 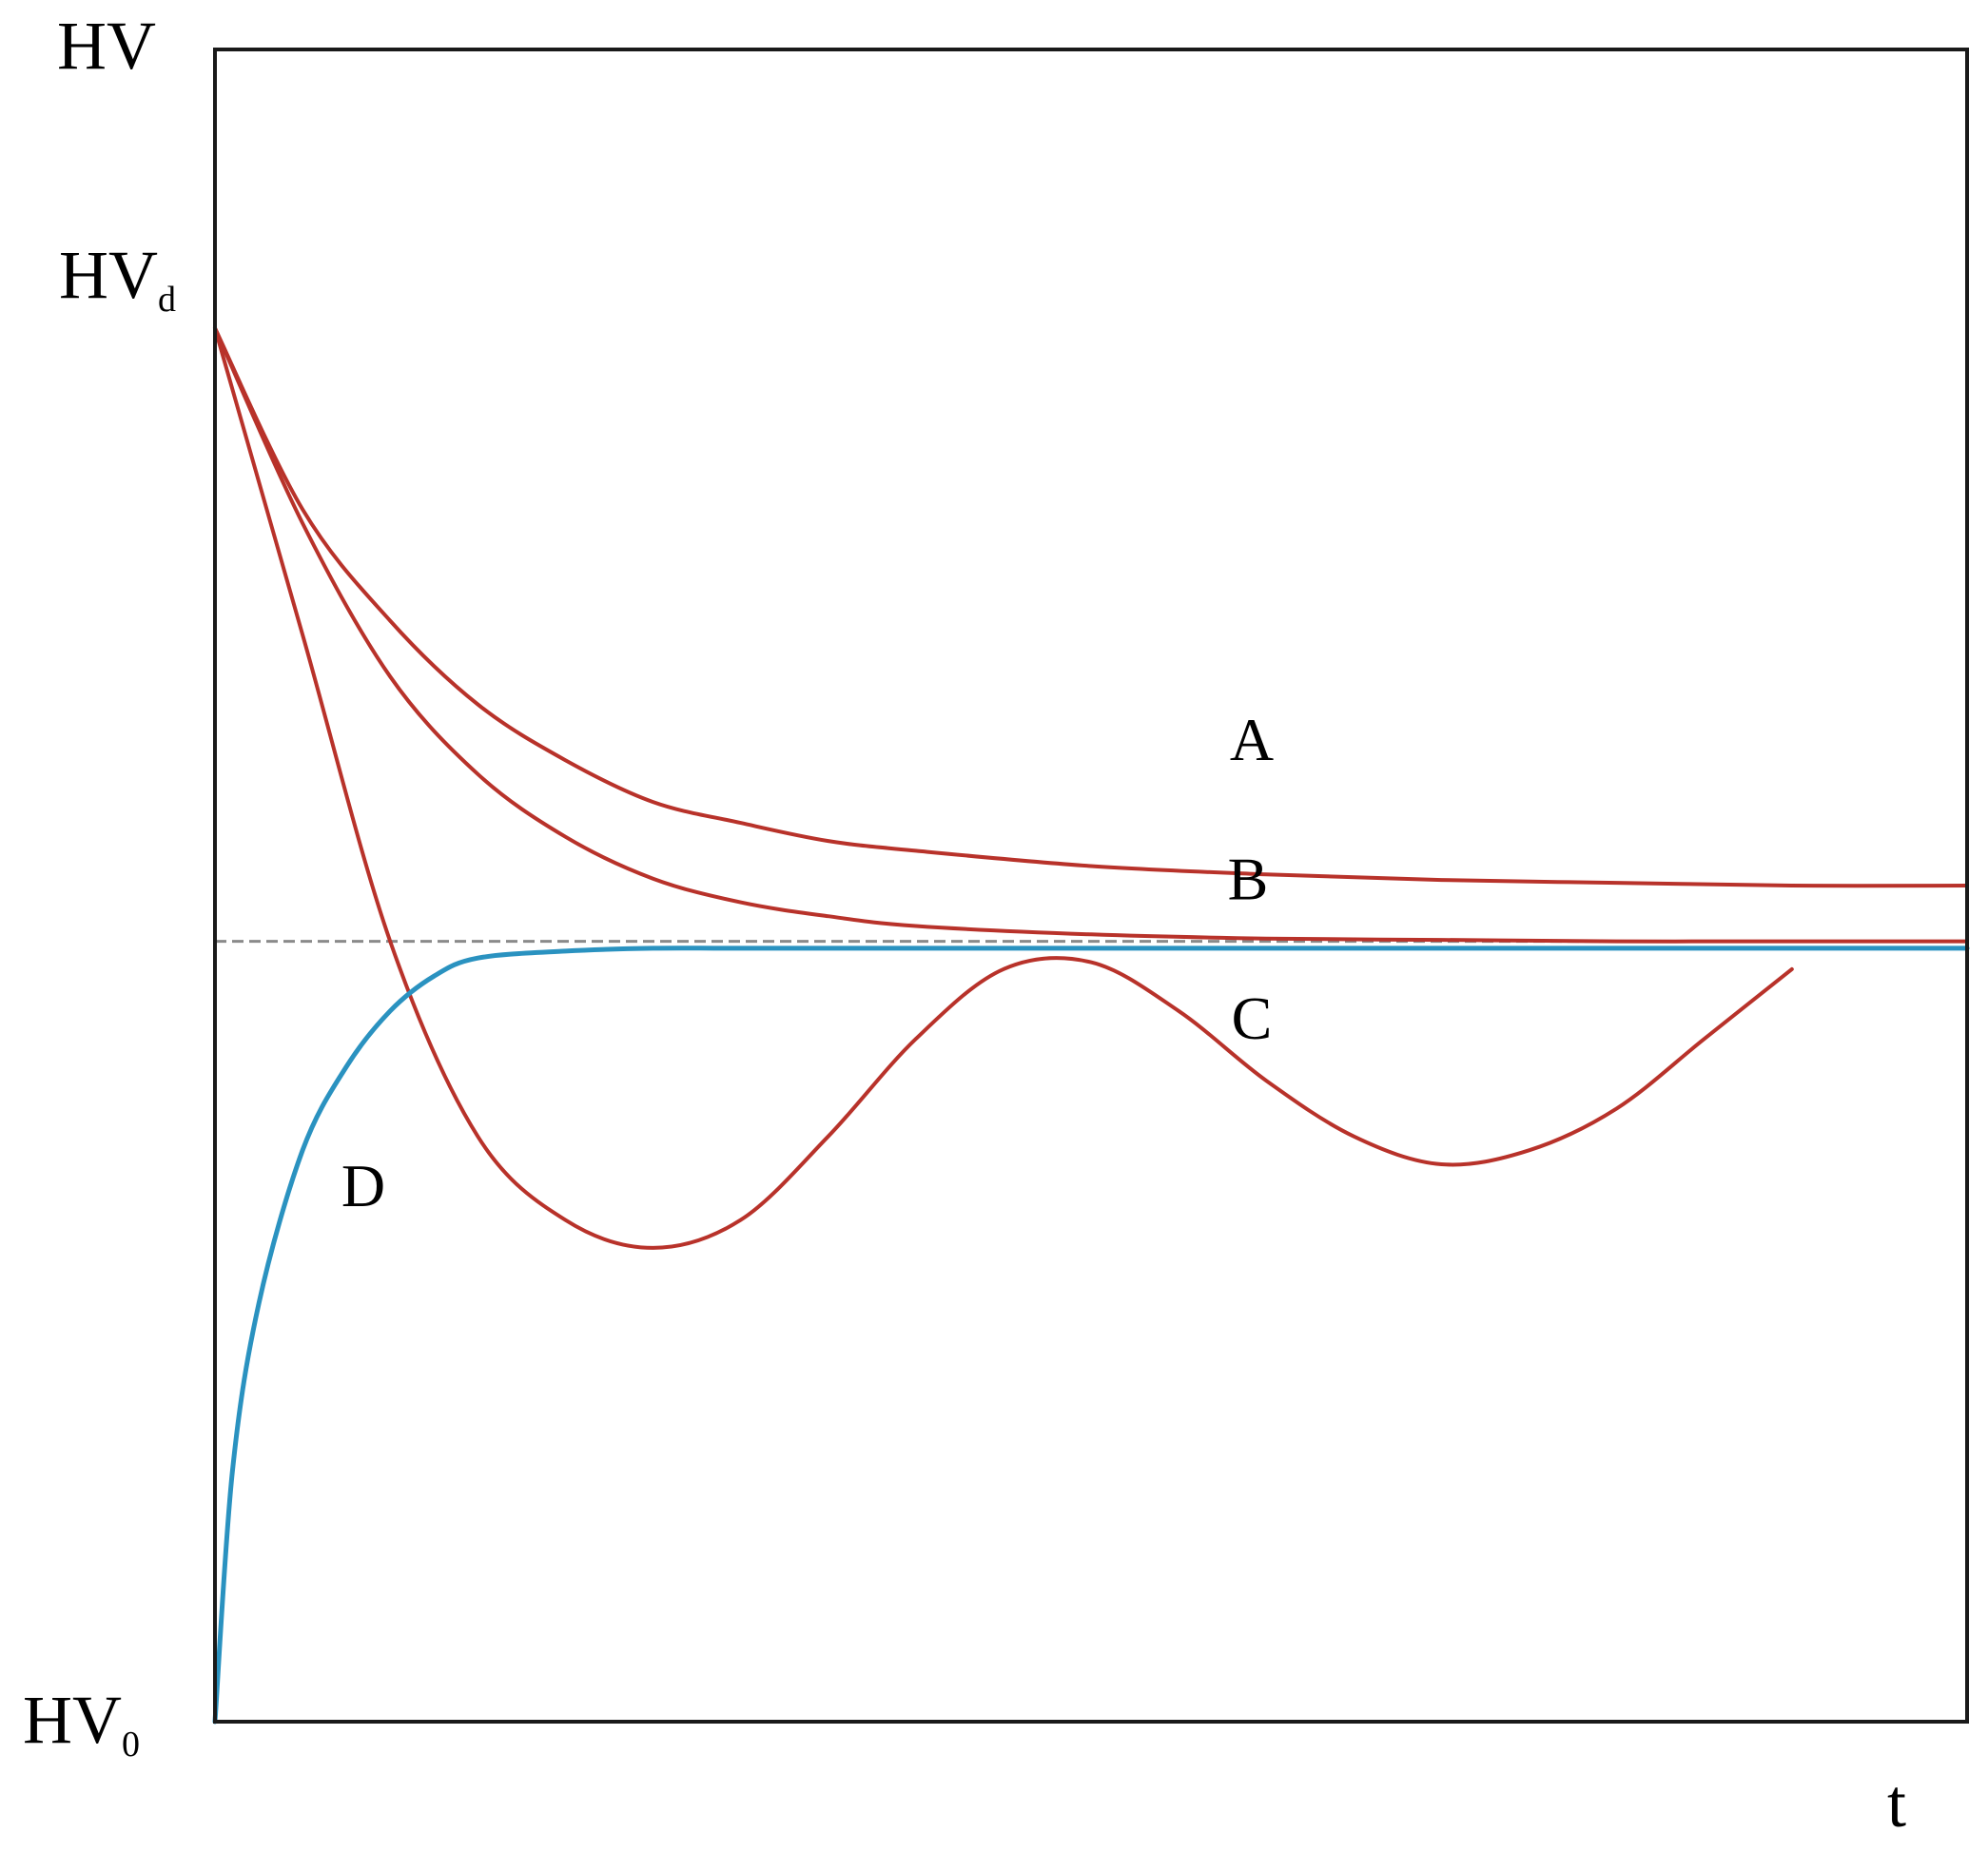 What do you see at coordinates (363, 1185) in the screenshot?
I see `curve-label-d: D` at bounding box center [363, 1185].